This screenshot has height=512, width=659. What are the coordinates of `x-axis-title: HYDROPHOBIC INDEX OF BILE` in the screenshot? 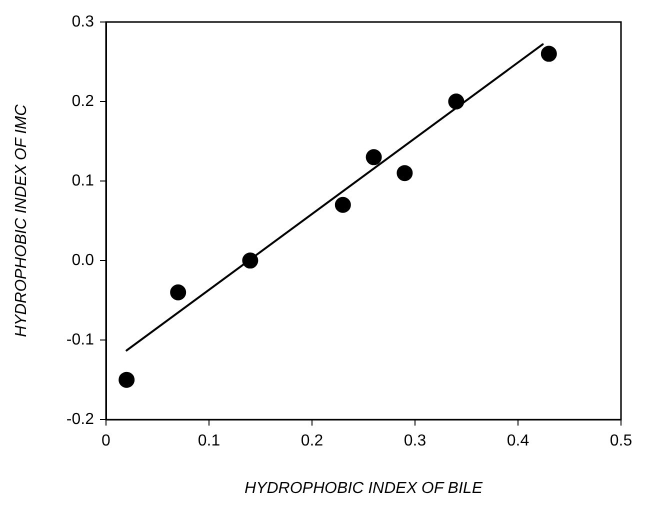 It's located at (363, 488).